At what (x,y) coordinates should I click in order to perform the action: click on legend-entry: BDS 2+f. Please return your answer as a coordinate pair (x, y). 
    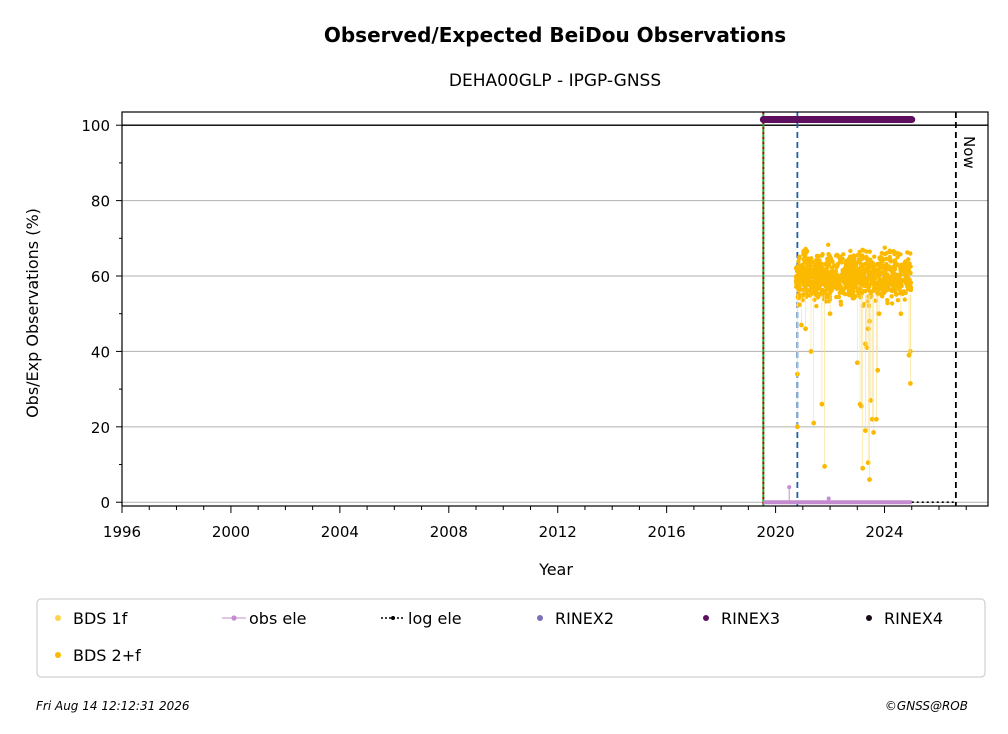
    Looking at the image, I should click on (98, 655).